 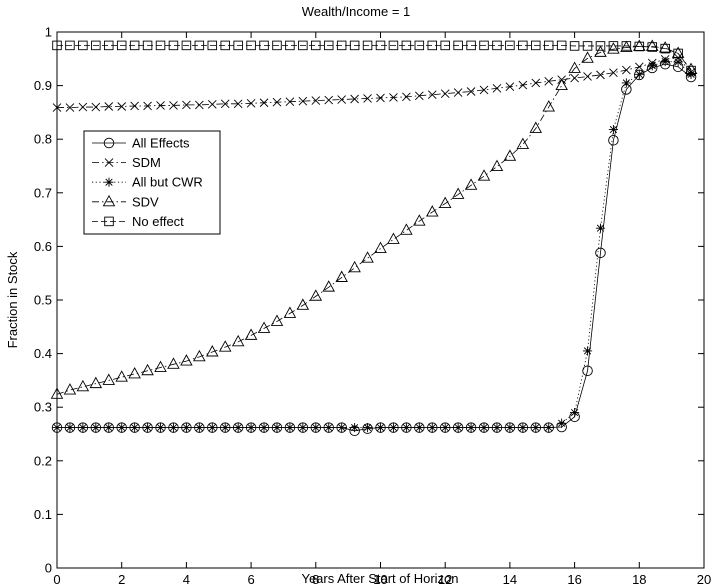 I want to click on x-tick-label: 0, so click(x=56, y=579).